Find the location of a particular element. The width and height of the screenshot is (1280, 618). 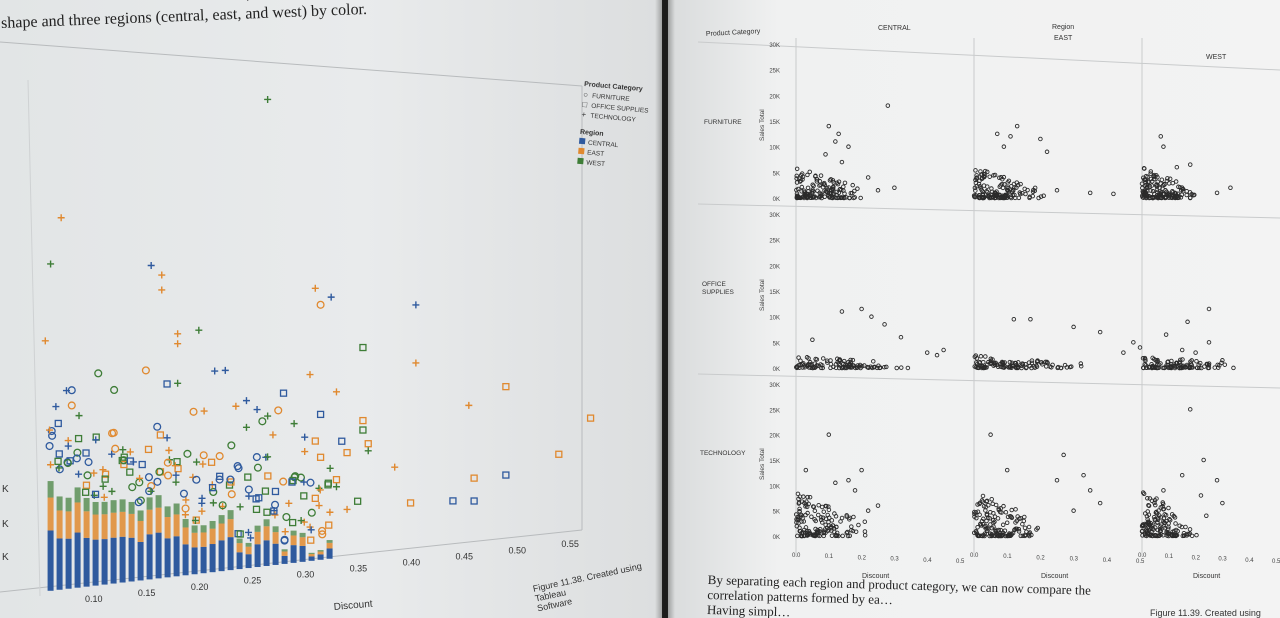

scatter-point-central is located at coordinates (283, 393).